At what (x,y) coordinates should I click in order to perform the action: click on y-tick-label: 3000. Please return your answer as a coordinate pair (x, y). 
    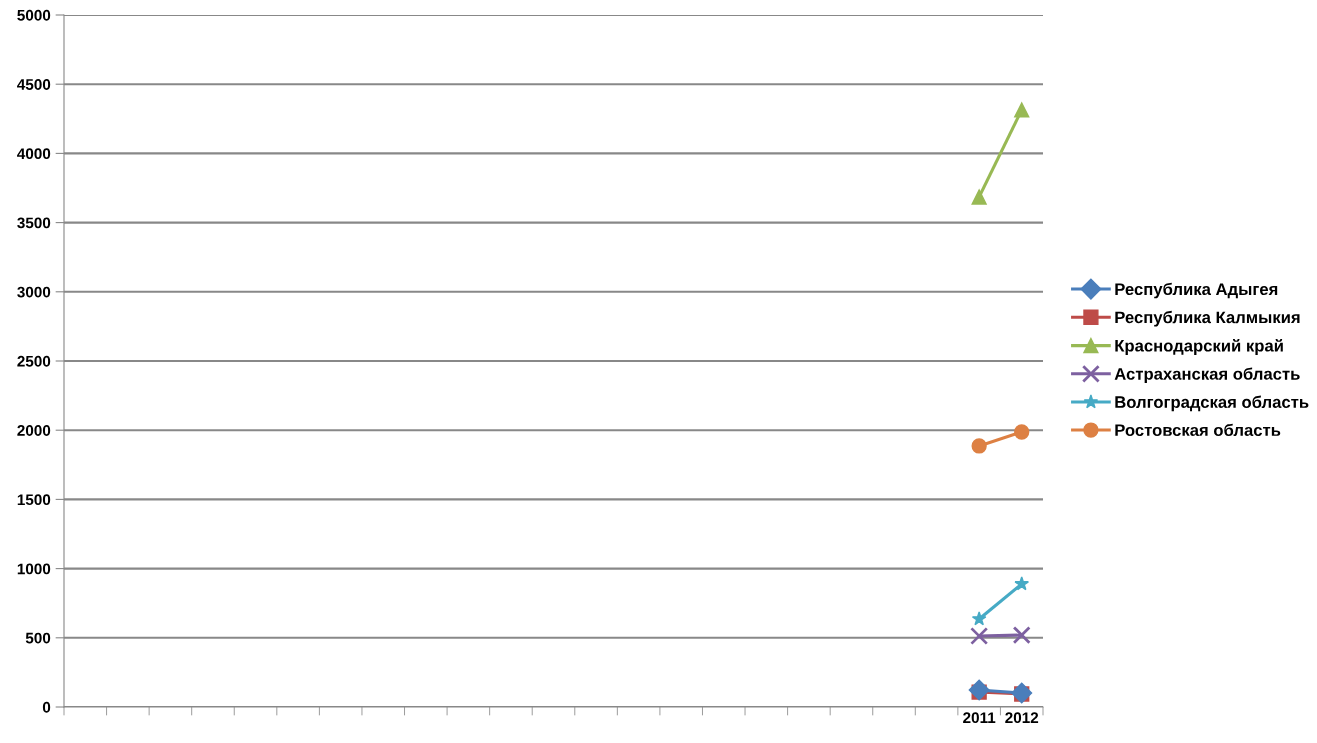
    Looking at the image, I should click on (34, 292).